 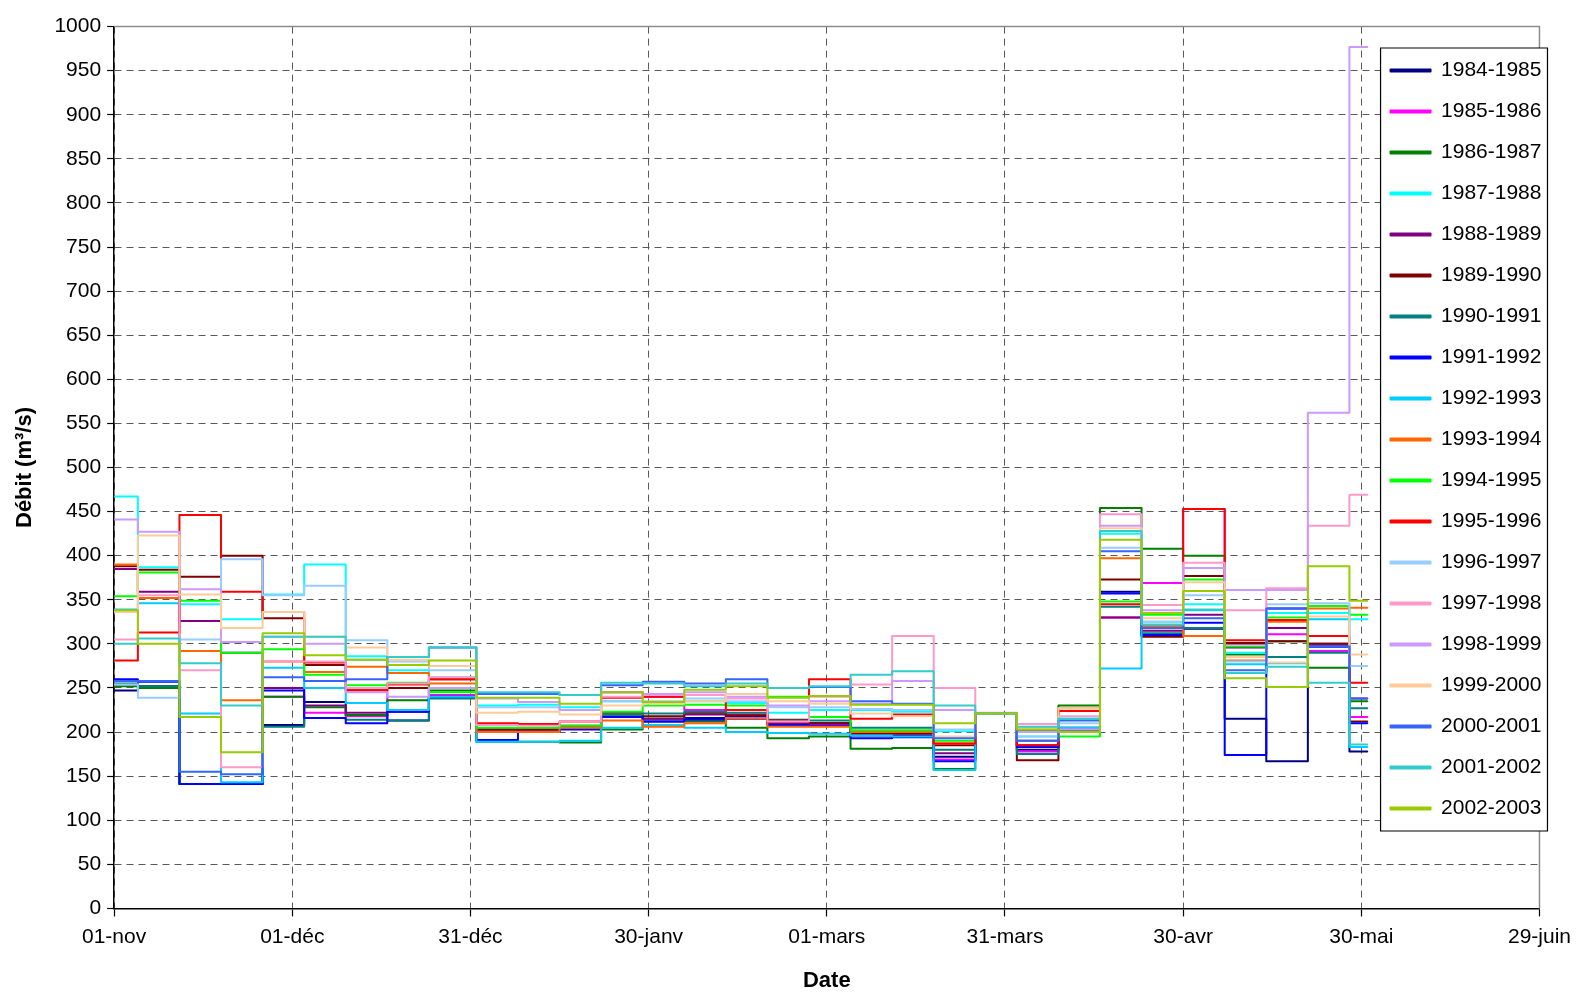 What do you see at coordinates (84, 245) in the screenshot?
I see `y-tick-label: 750` at bounding box center [84, 245].